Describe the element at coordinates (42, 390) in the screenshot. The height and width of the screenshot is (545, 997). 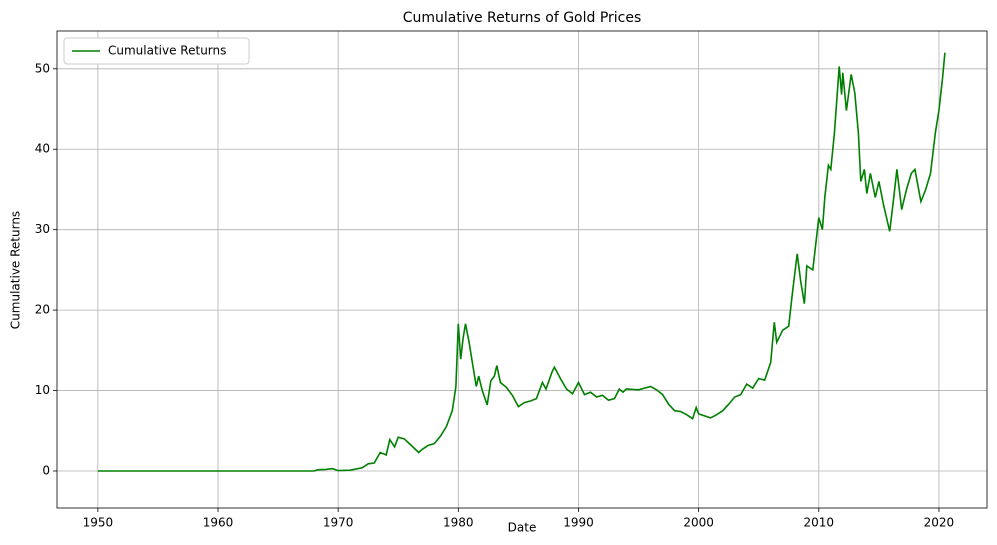
I see `y-tick-label: 10` at that location.